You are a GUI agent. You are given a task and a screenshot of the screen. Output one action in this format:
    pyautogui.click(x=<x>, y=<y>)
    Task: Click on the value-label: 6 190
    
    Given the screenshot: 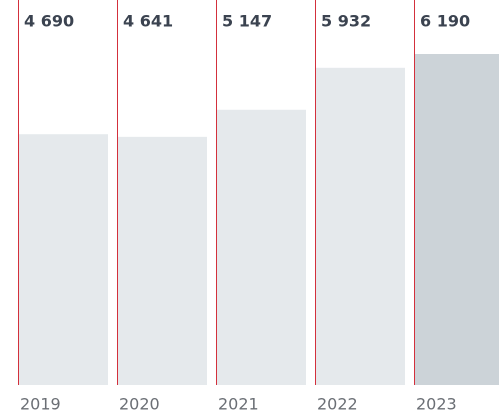 What is the action you would take?
    pyautogui.click(x=445, y=21)
    